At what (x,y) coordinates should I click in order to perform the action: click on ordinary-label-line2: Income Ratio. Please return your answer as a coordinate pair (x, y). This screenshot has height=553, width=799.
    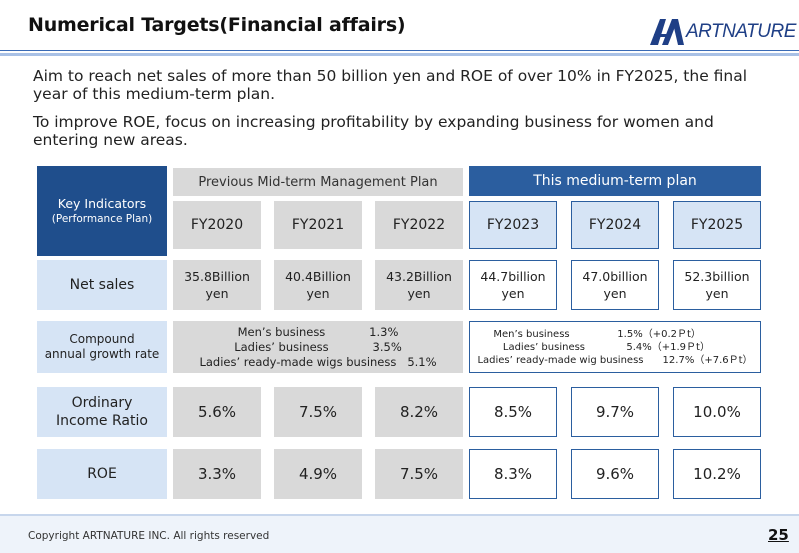
    Looking at the image, I should click on (102, 421).